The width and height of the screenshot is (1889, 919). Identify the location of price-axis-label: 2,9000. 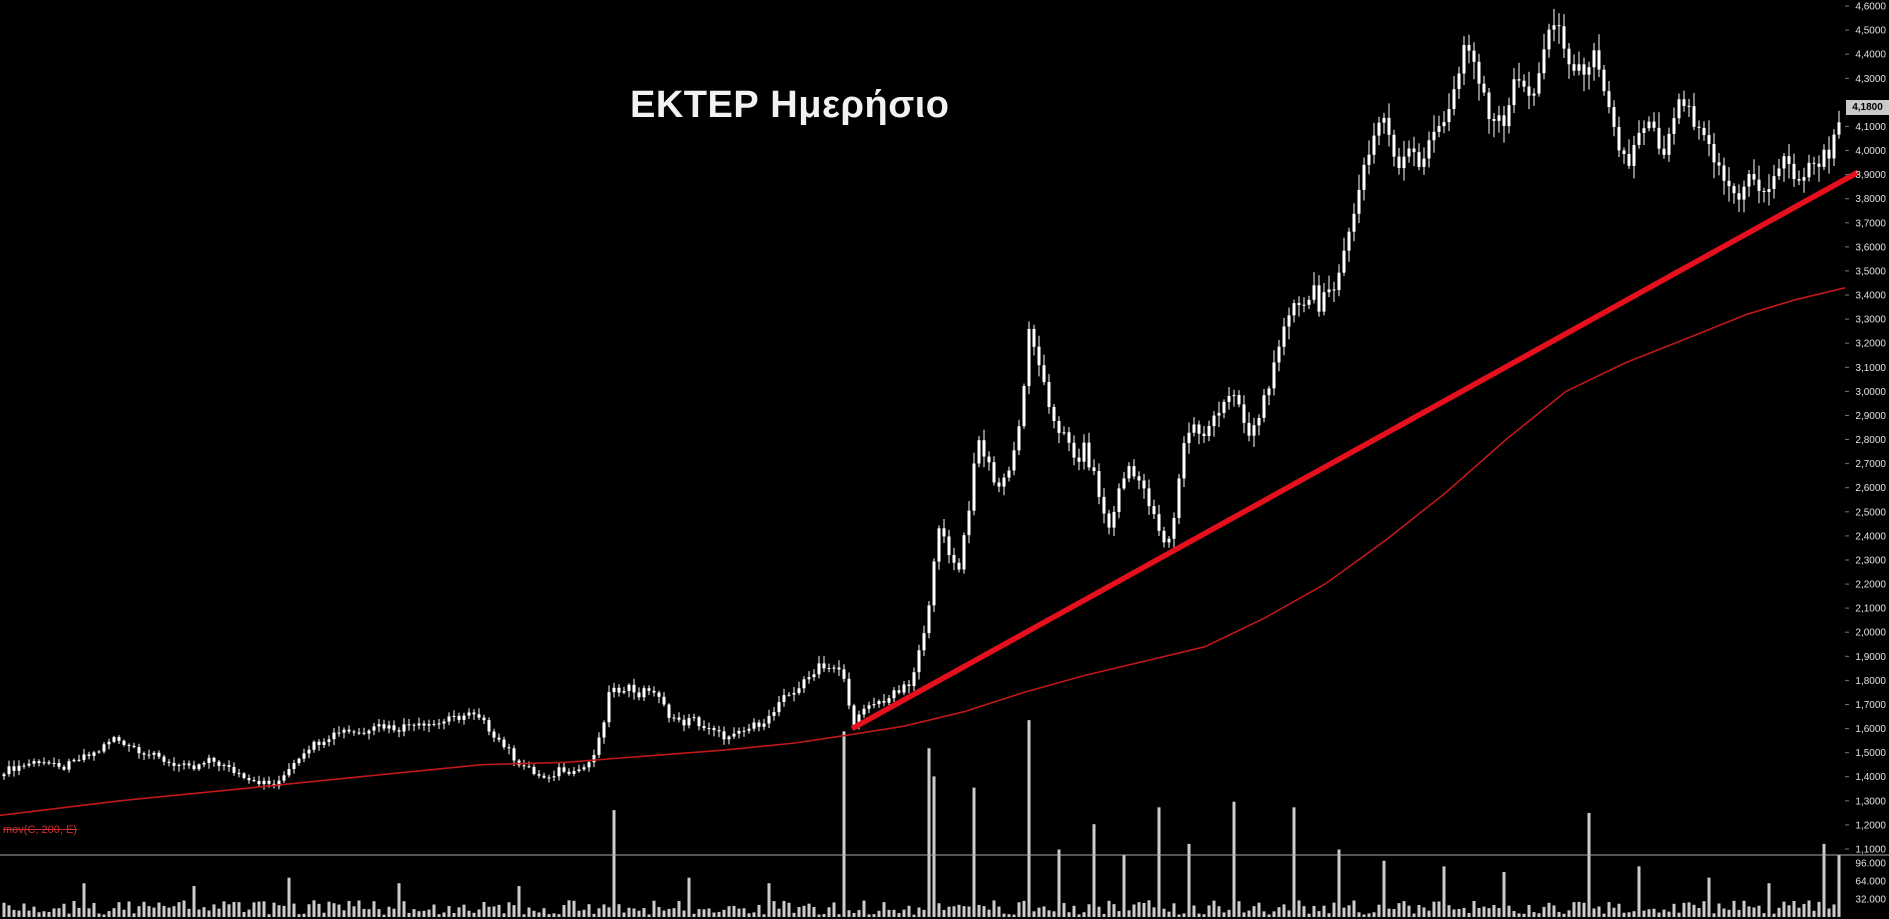
(1870, 416).